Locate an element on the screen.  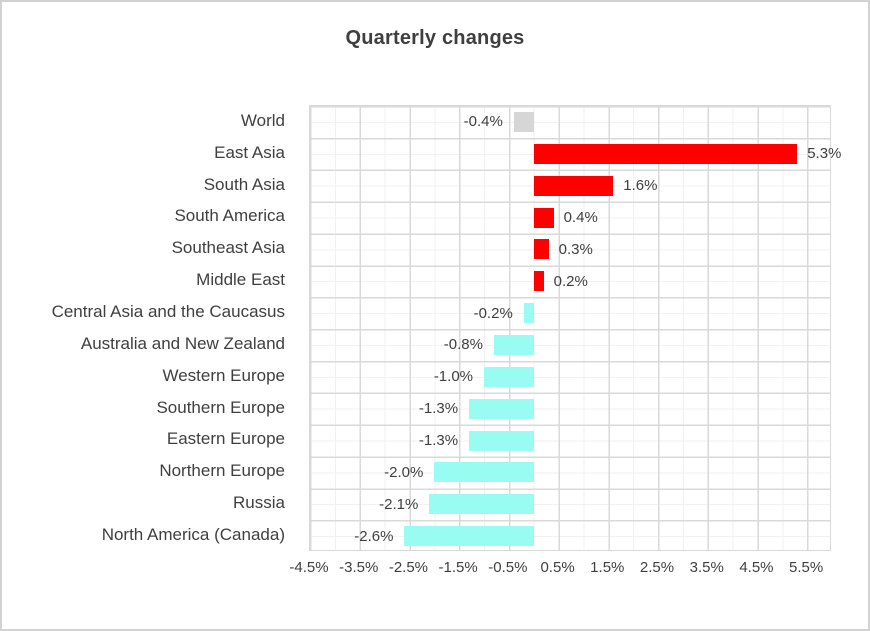
bar-value-label: 0.4% is located at coordinates (580, 217).